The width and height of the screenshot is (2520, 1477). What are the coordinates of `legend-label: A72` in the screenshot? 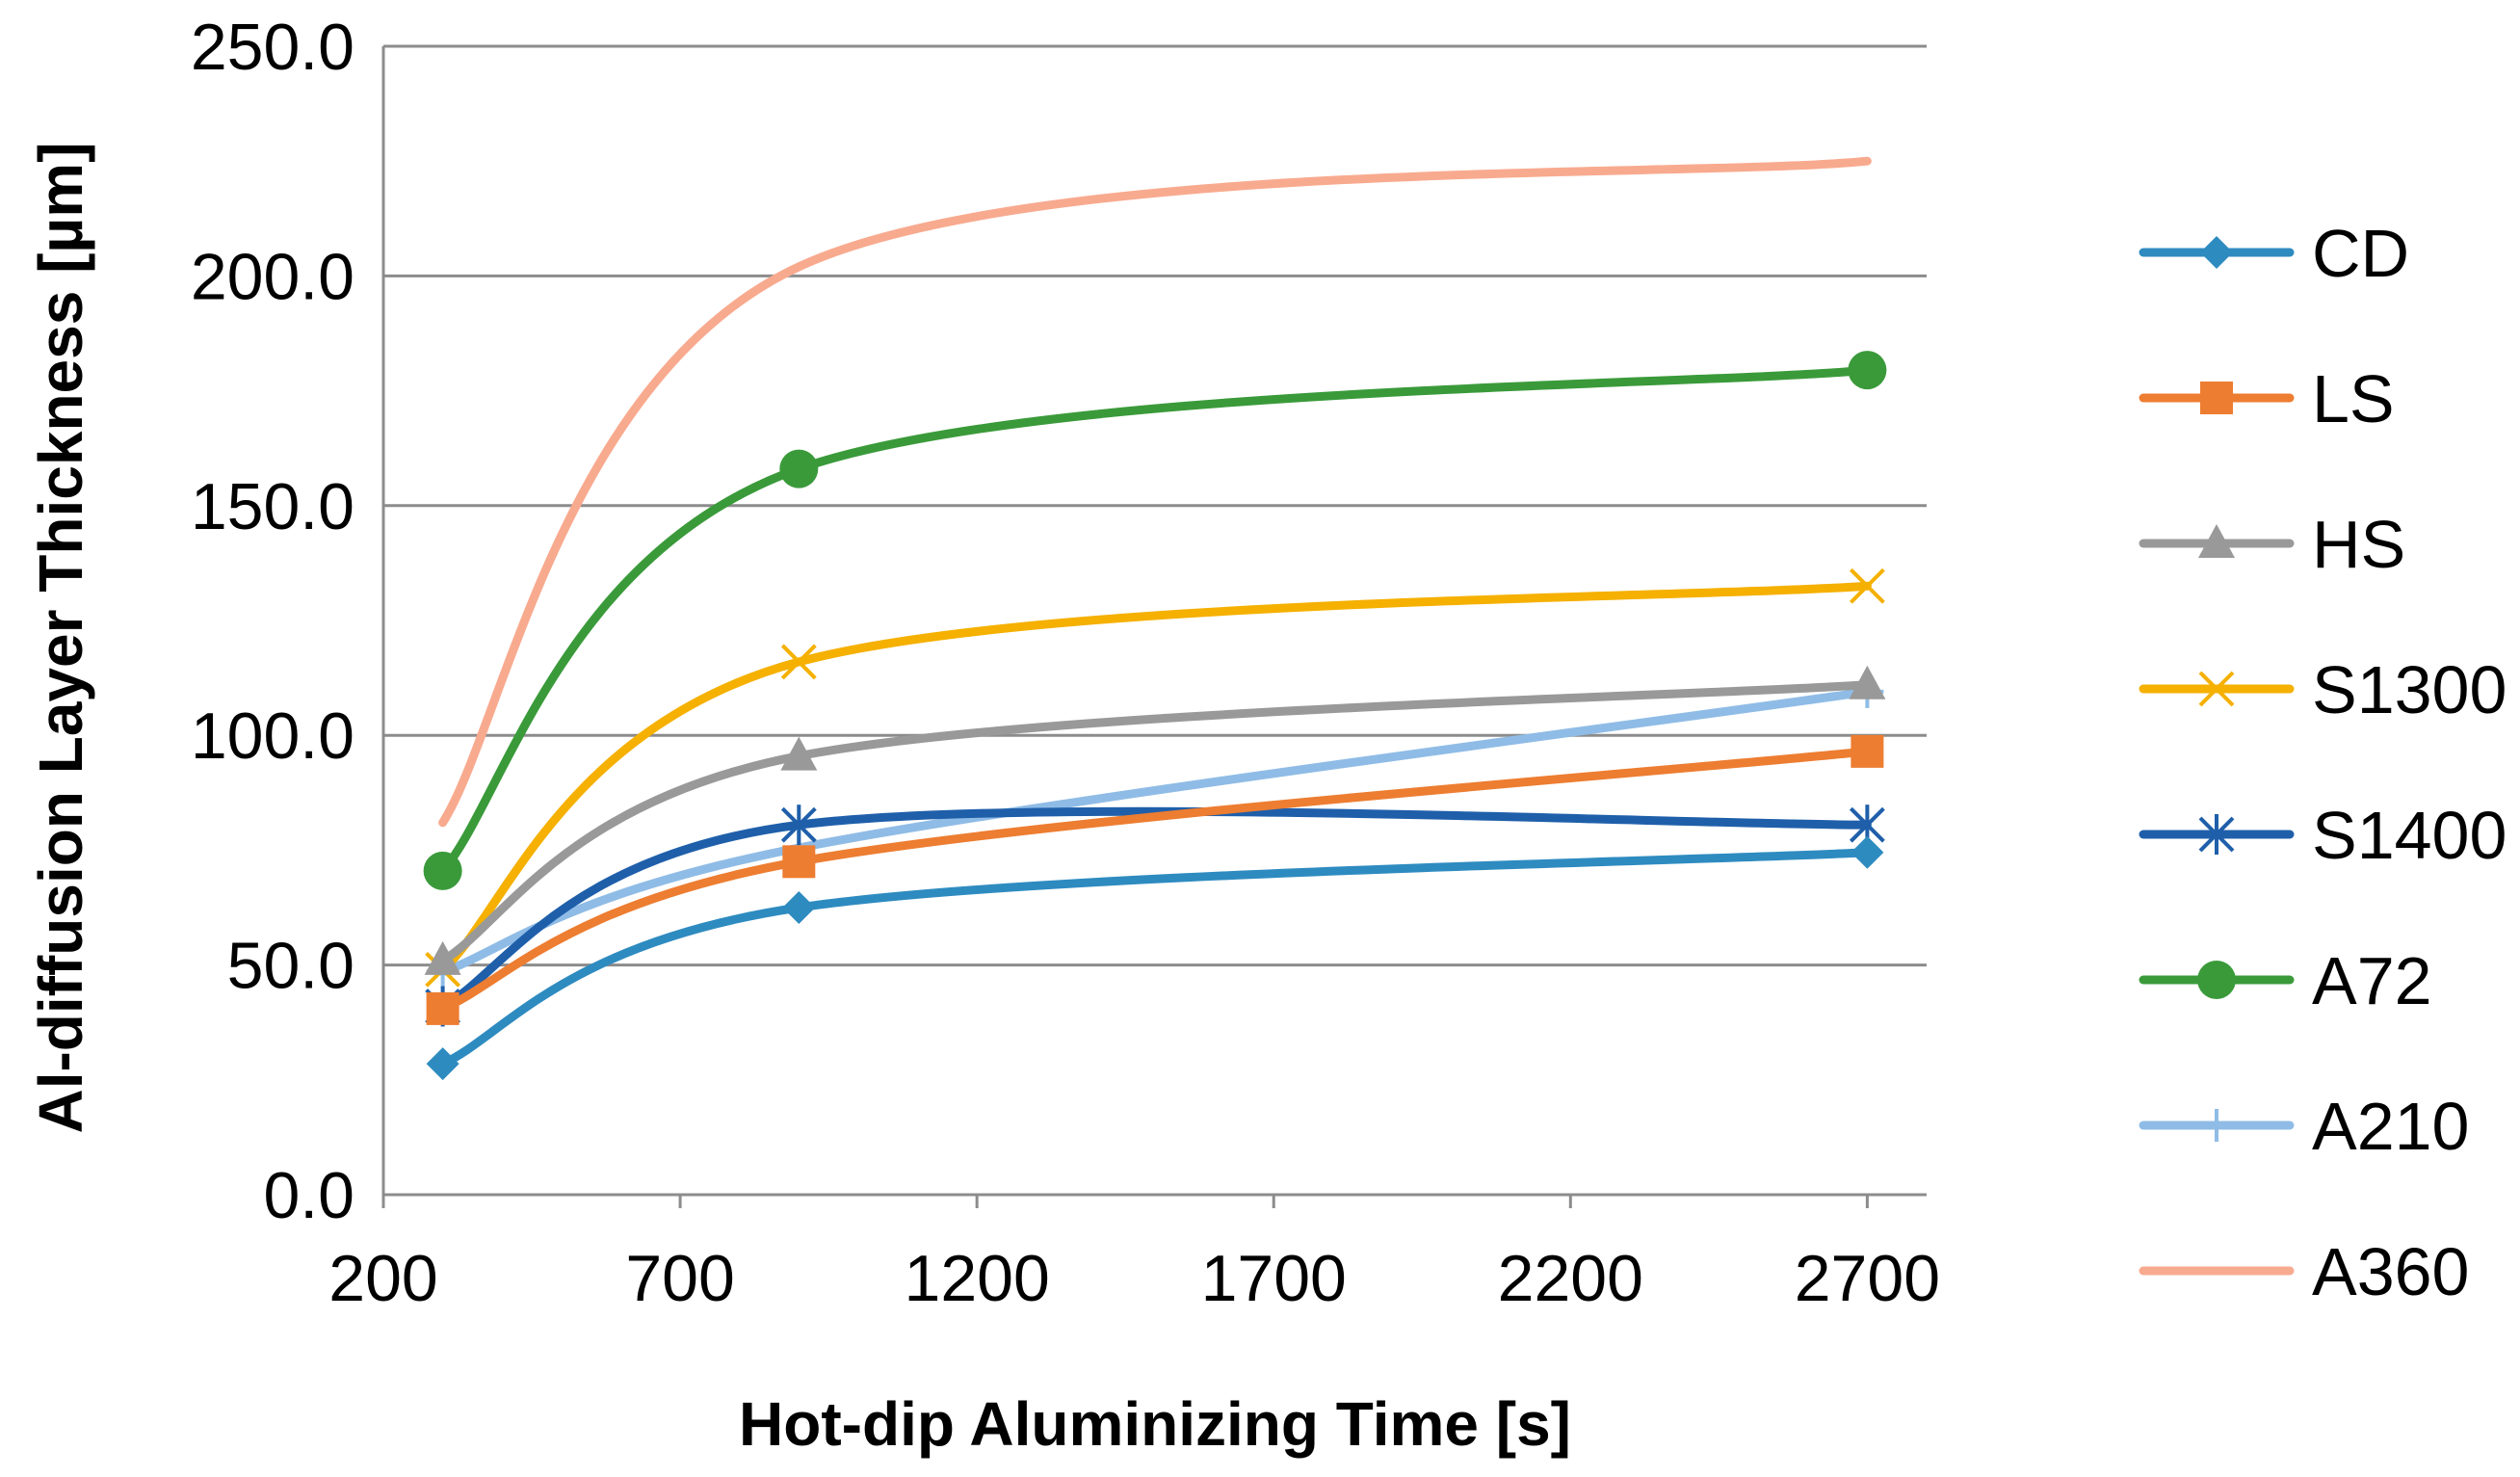 It's located at (2372, 980).